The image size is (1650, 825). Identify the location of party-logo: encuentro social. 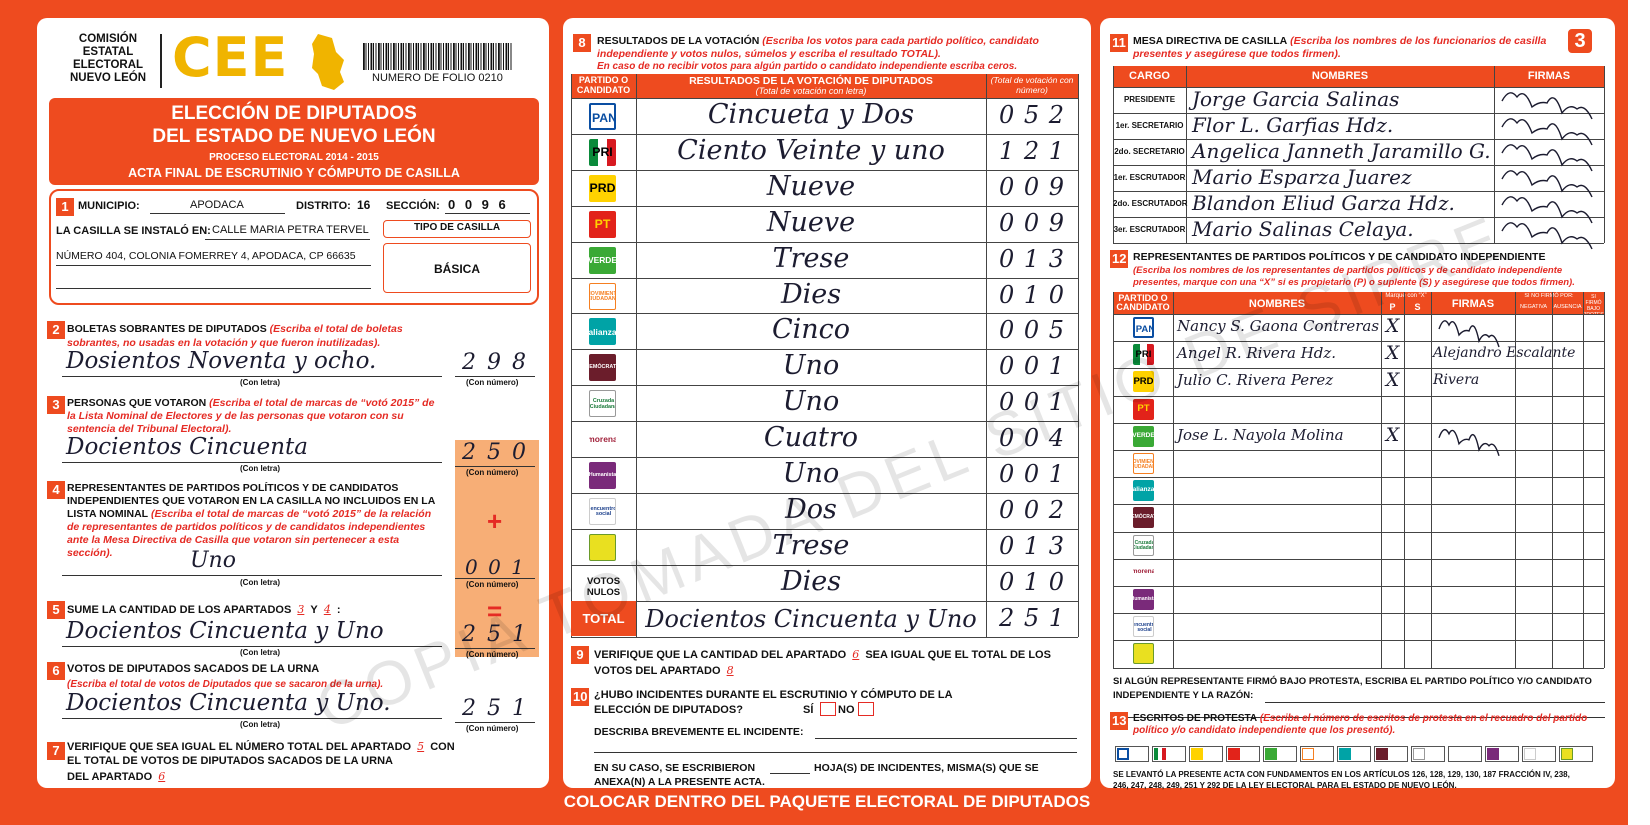
(602, 511).